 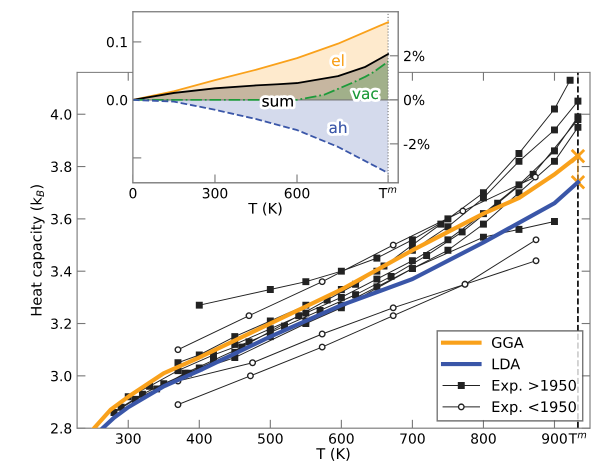 I want to click on y-tick-label: 3.6, so click(x=61, y=219).